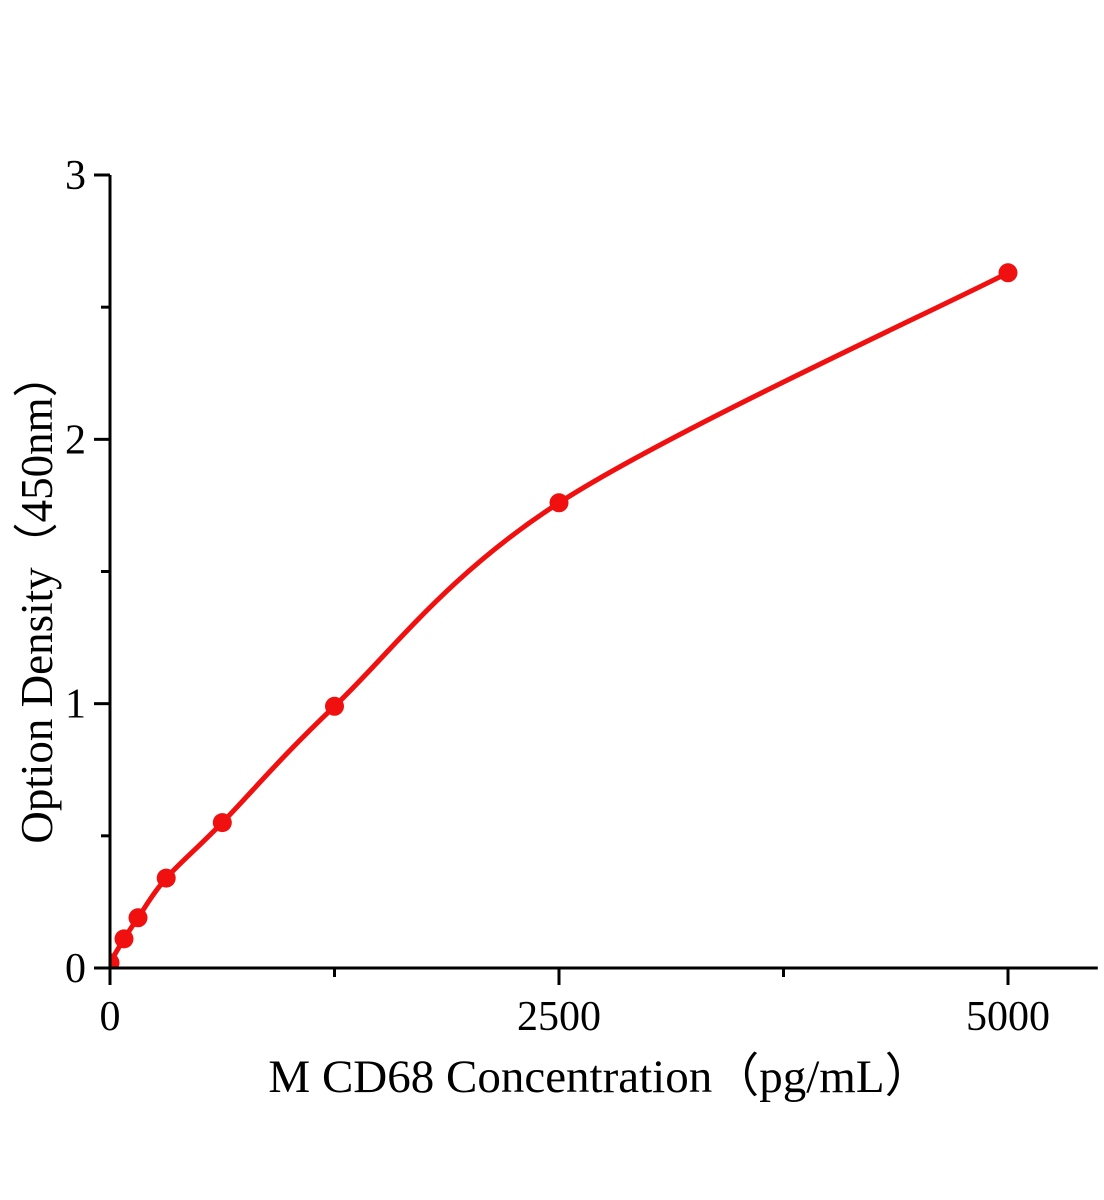 The height and width of the screenshot is (1200, 1104). Describe the element at coordinates (75, 176) in the screenshot. I see `y-tick-label-3: 3` at that location.